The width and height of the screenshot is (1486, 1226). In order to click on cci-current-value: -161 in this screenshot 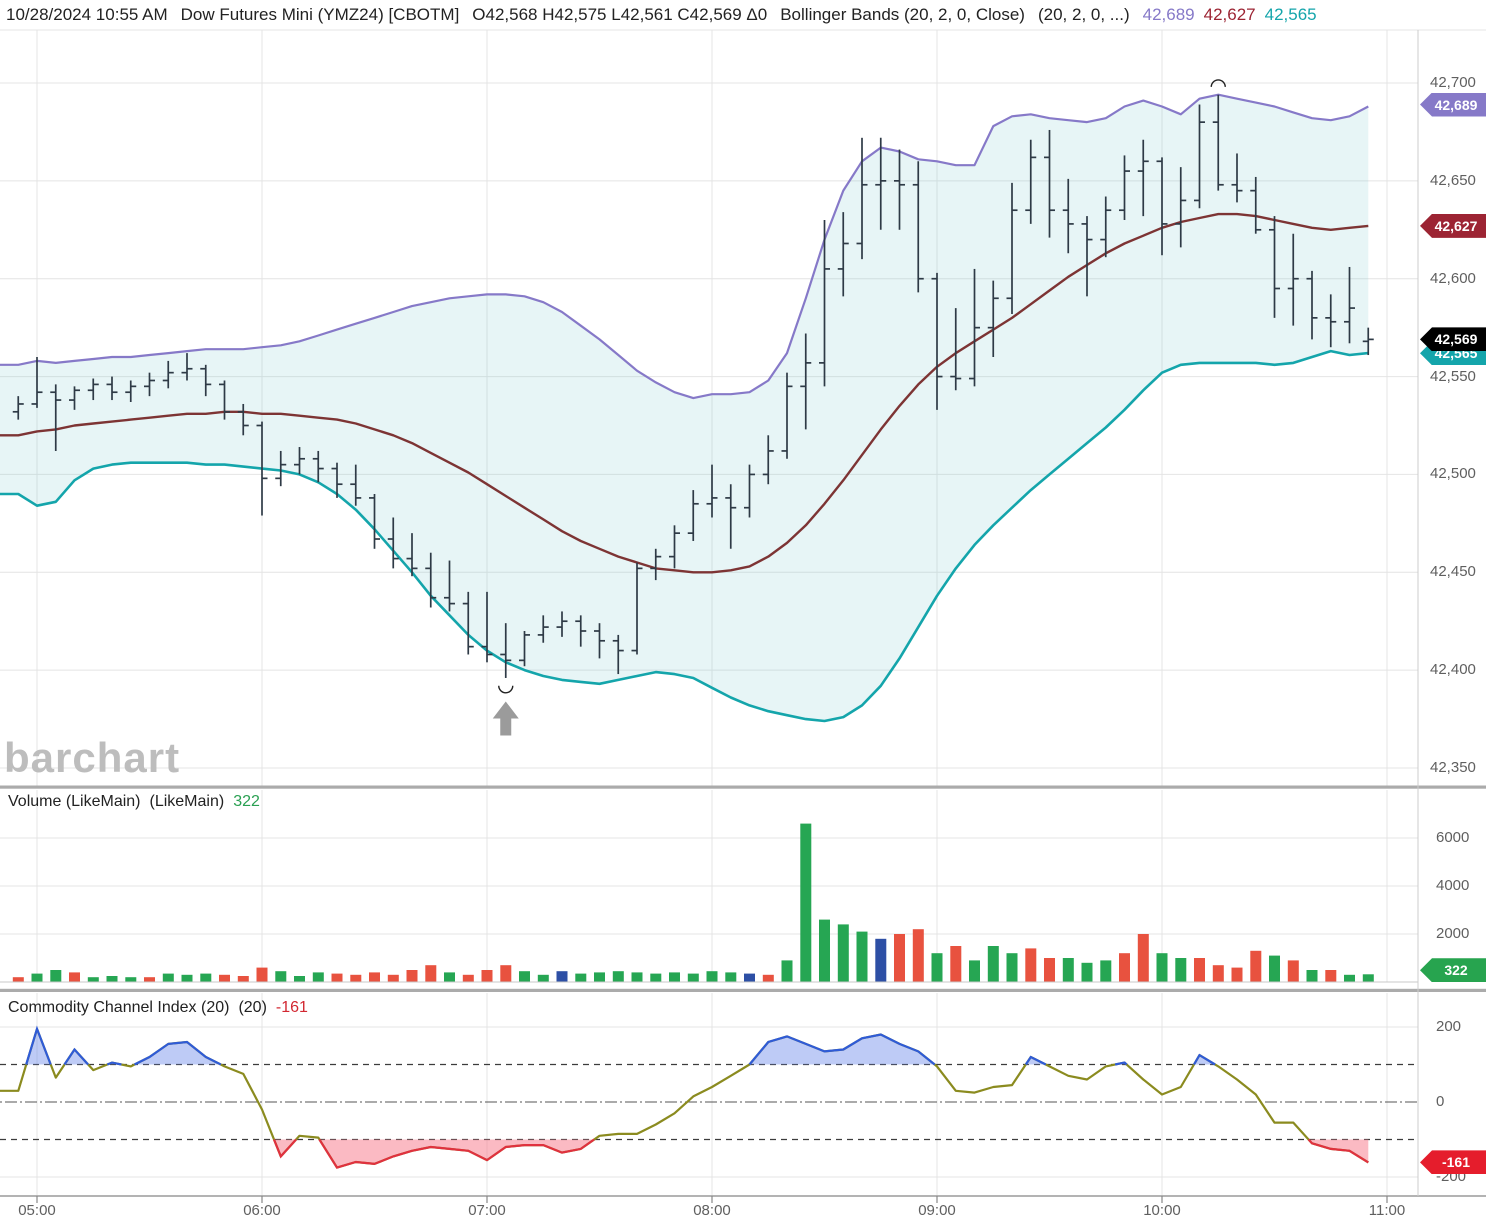, I will do `click(291, 1007)`.